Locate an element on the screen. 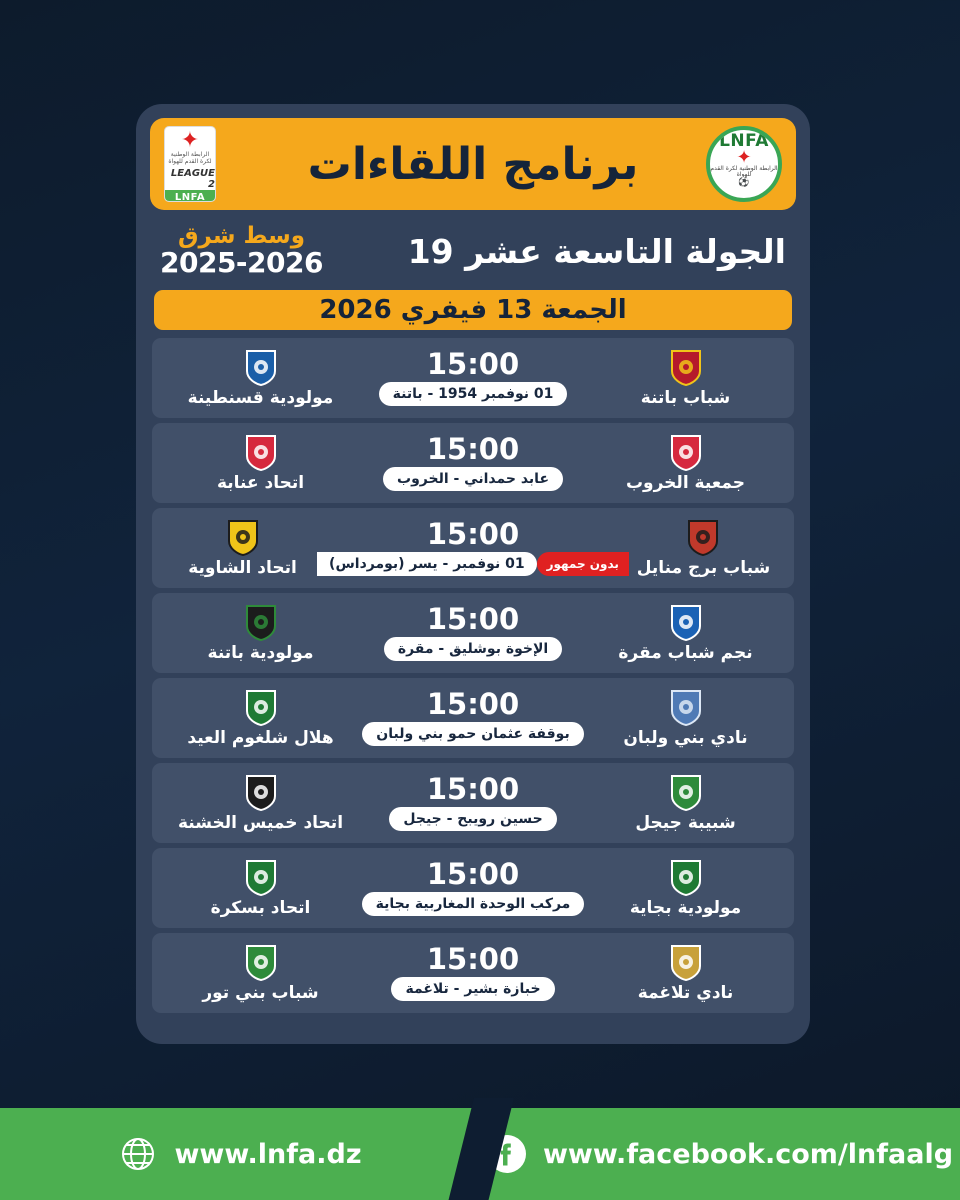  away-team-name: شباب بني تور is located at coordinates (260, 992).